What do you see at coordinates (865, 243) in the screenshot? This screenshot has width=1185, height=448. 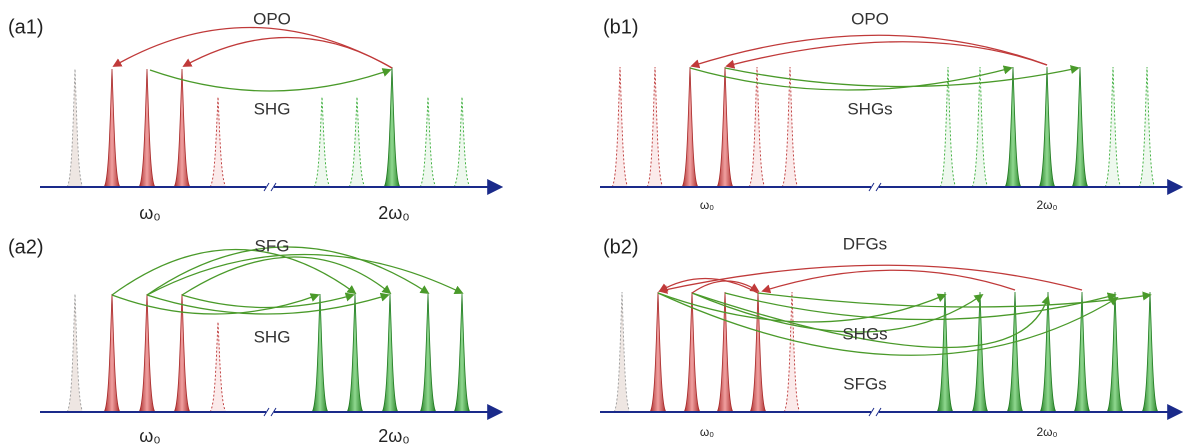 I see `process-label: DFGs` at bounding box center [865, 243].